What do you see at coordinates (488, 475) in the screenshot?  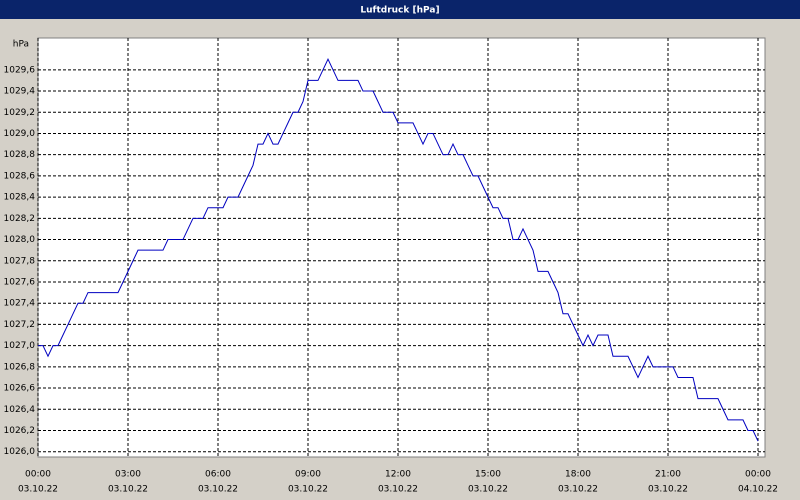 I see `x-tick-label: 15:00` at bounding box center [488, 475].